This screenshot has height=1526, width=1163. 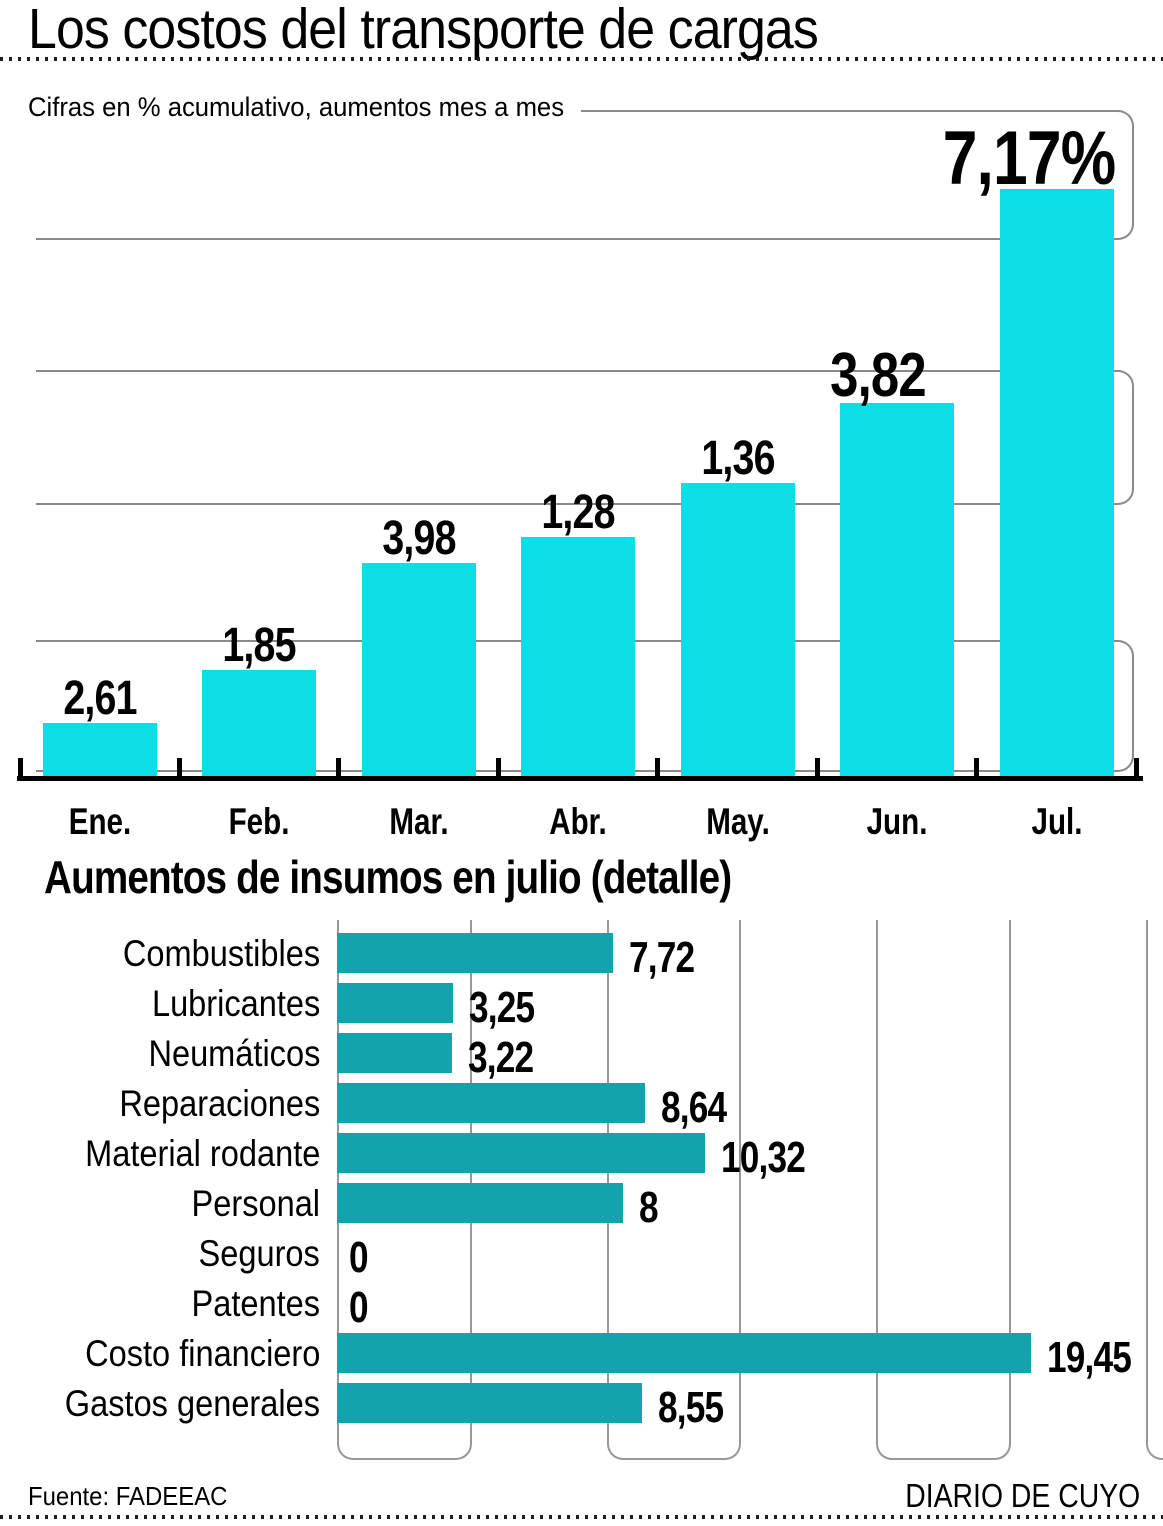 What do you see at coordinates (737, 629) in the screenshot?
I see `bar-may` at bounding box center [737, 629].